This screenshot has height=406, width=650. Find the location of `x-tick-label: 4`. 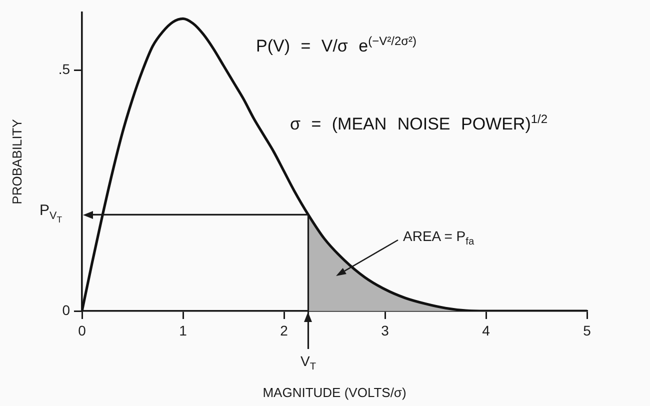

x-tick-label: 4 is located at coordinates (486, 330).